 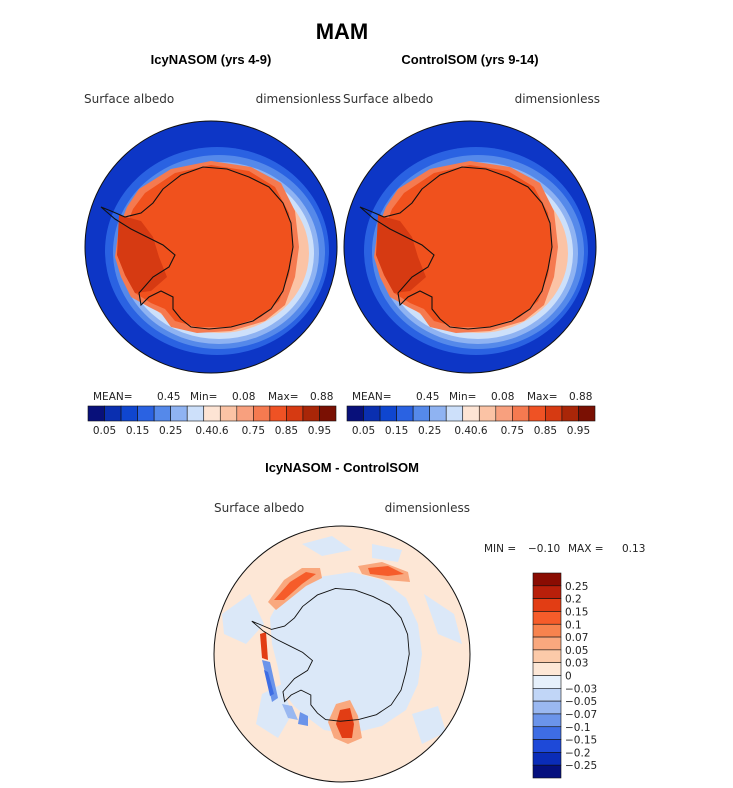 What do you see at coordinates (633, 549) in the screenshot?
I see `max-value: 0.13` at bounding box center [633, 549].